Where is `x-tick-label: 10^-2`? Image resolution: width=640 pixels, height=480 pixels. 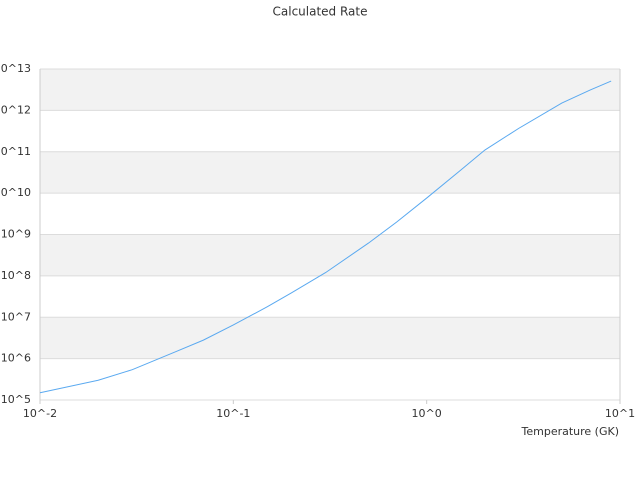
x-tick-label: 10^-2 is located at coordinates (40, 413).